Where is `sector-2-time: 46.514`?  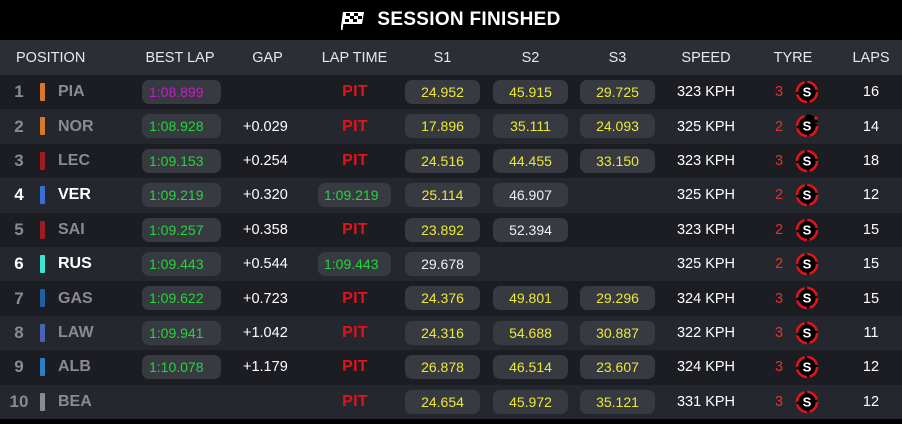 sector-2-time: 46.514 is located at coordinates (530, 367).